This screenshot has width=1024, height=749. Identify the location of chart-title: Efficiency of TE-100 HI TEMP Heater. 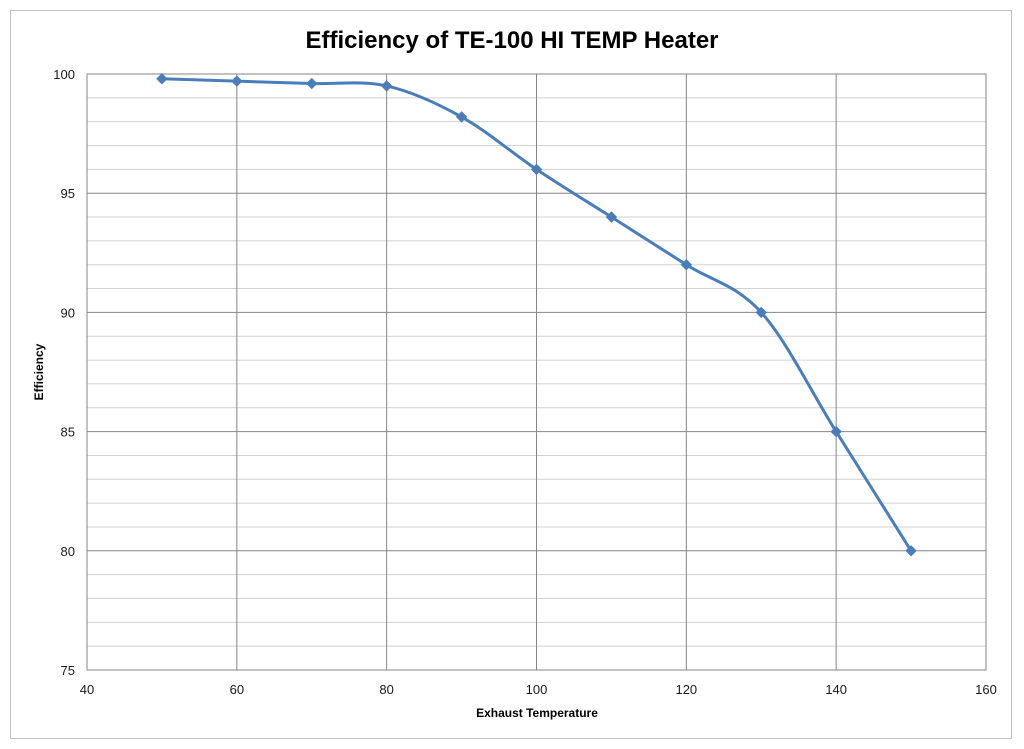
(511, 40).